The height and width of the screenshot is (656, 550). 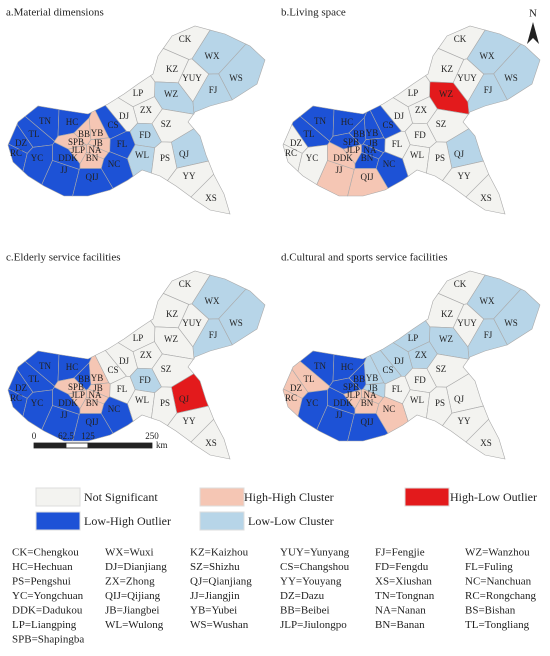 I want to click on panel-title: c.Elderly service facilities, so click(x=63, y=258).